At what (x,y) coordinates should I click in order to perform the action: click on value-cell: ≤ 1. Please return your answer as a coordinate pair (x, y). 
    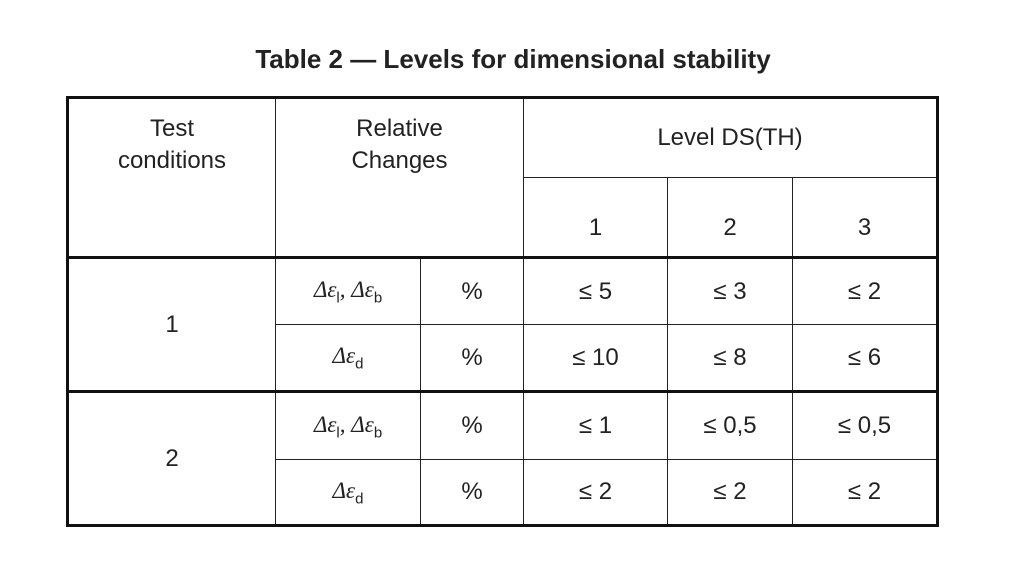
    Looking at the image, I should click on (595, 425).